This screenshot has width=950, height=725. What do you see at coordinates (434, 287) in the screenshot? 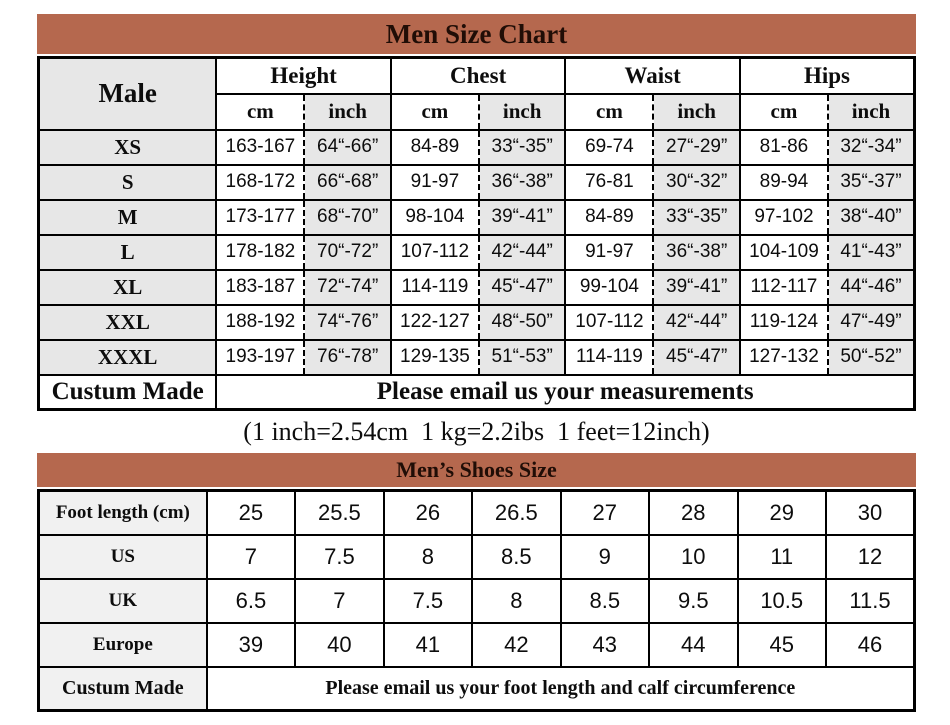
I see `measurement-cell: 114-119` at bounding box center [434, 287].